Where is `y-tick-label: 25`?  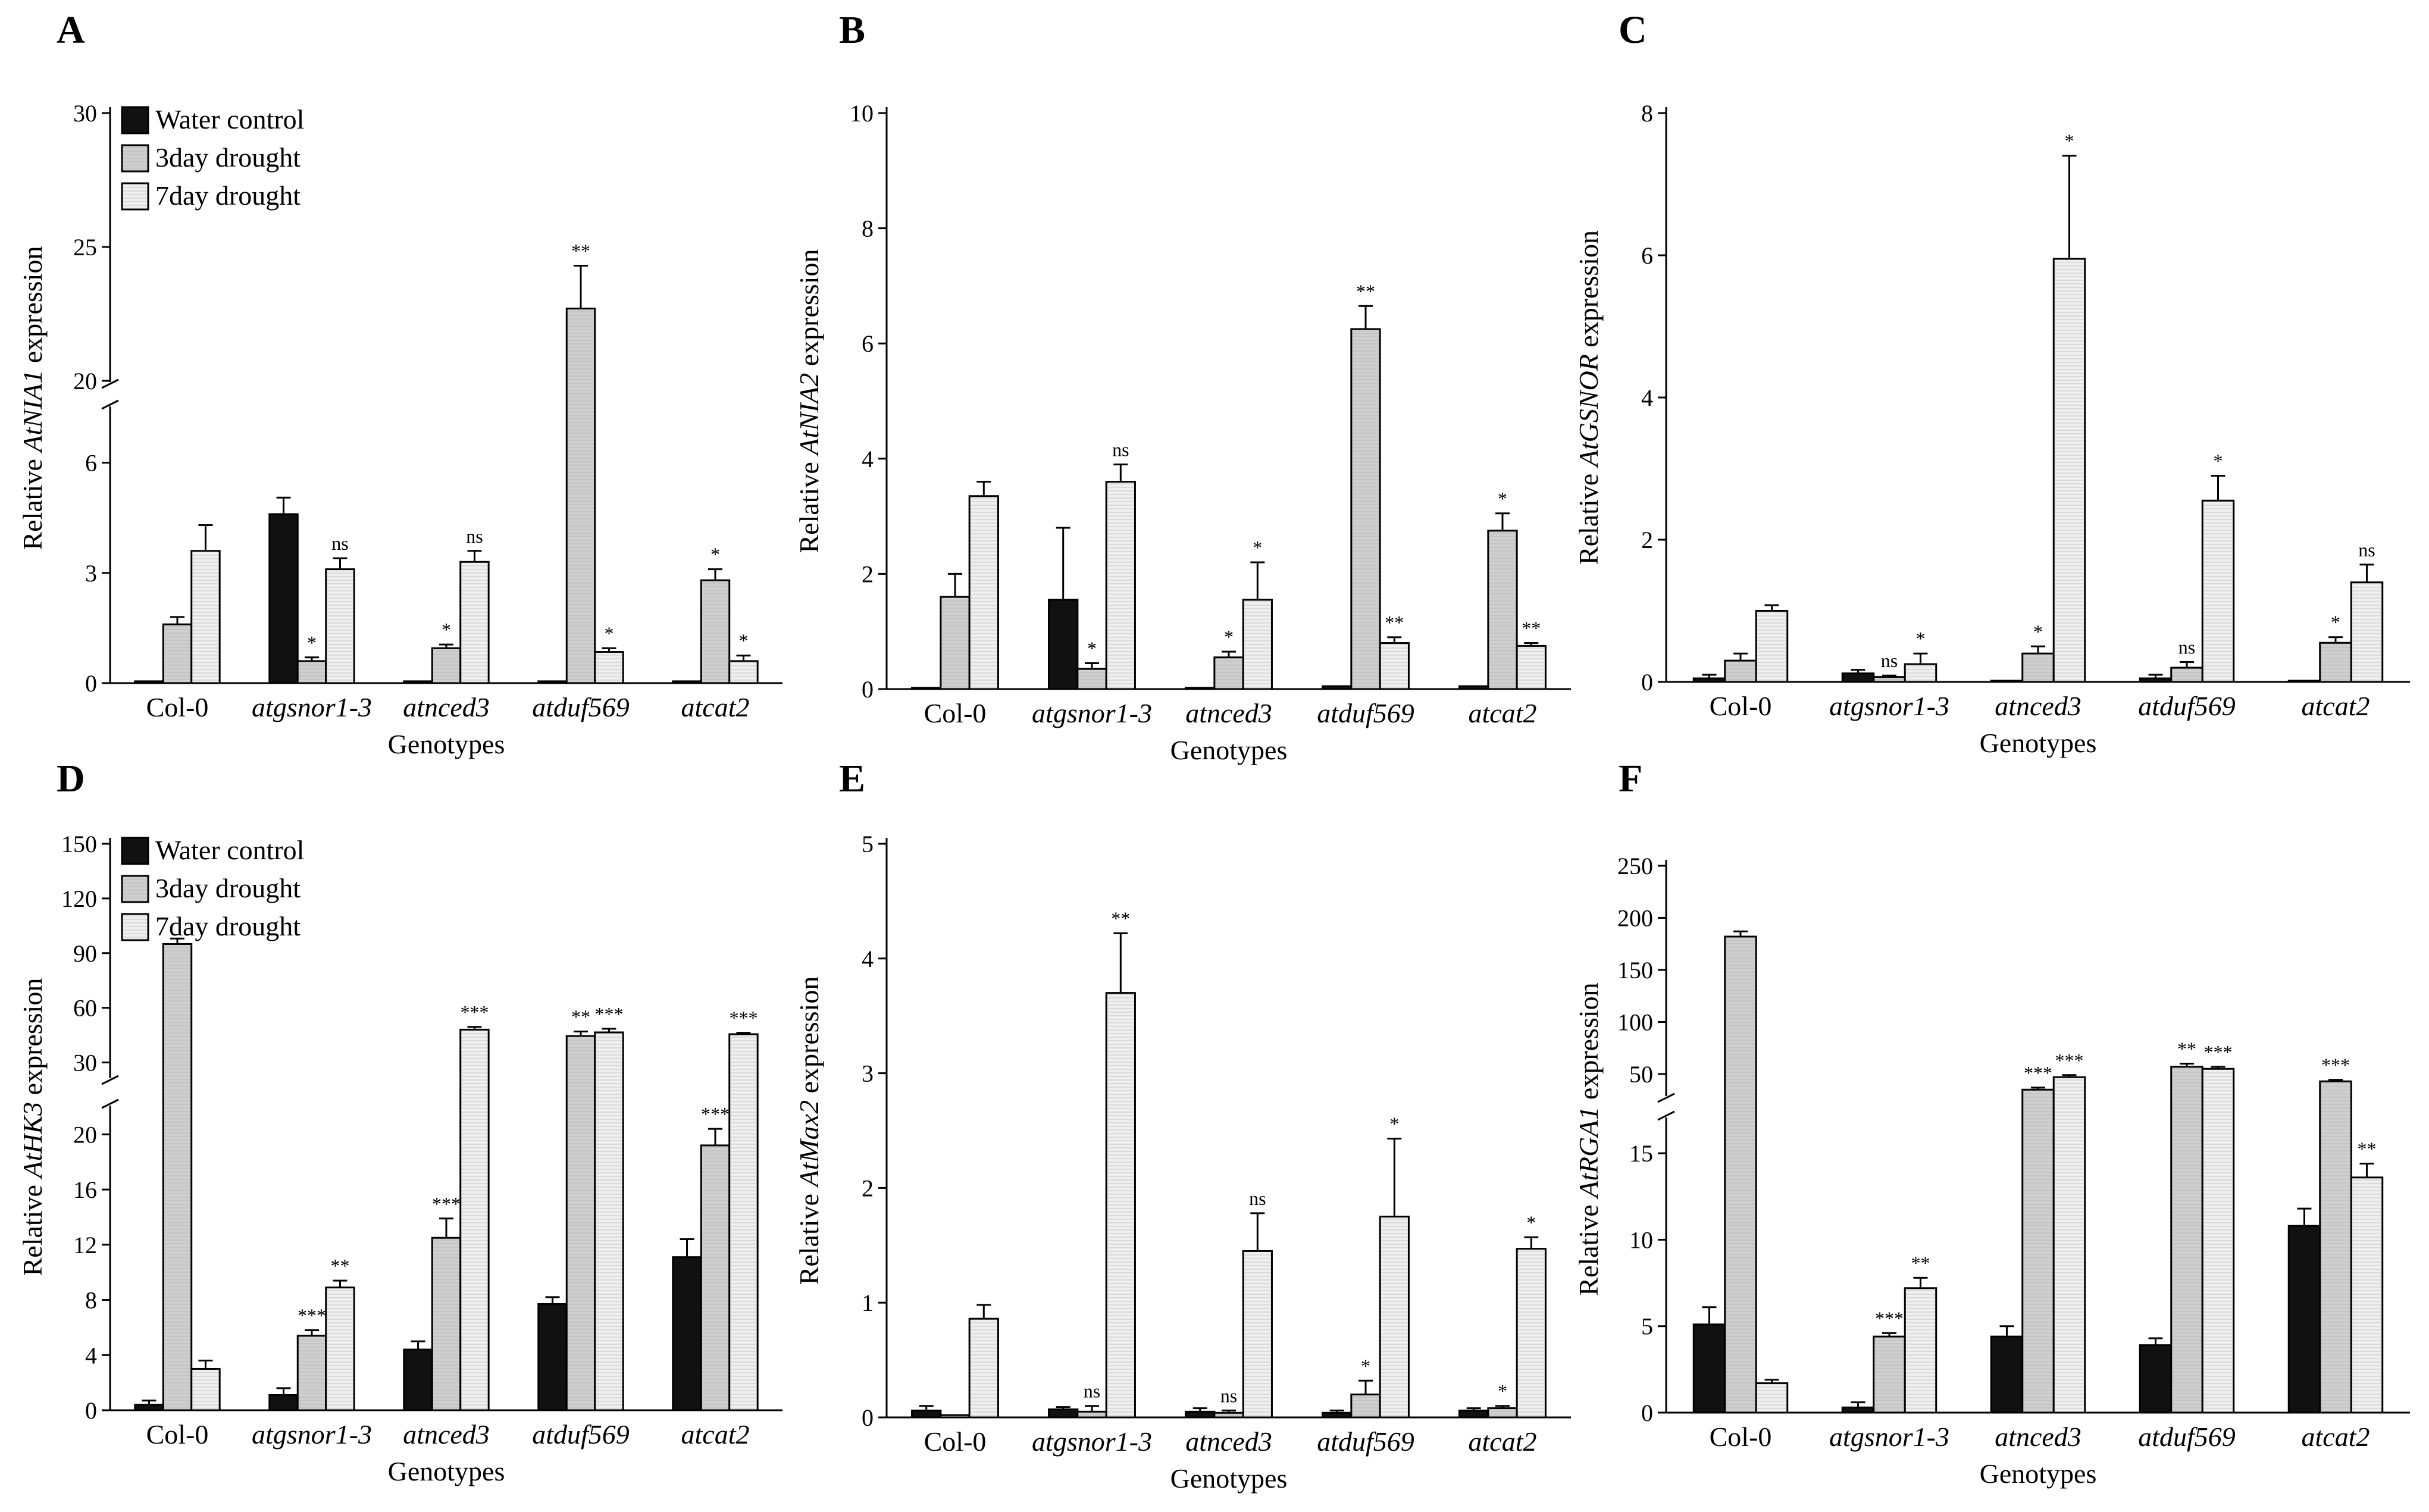 y-tick-label: 25 is located at coordinates (85, 247).